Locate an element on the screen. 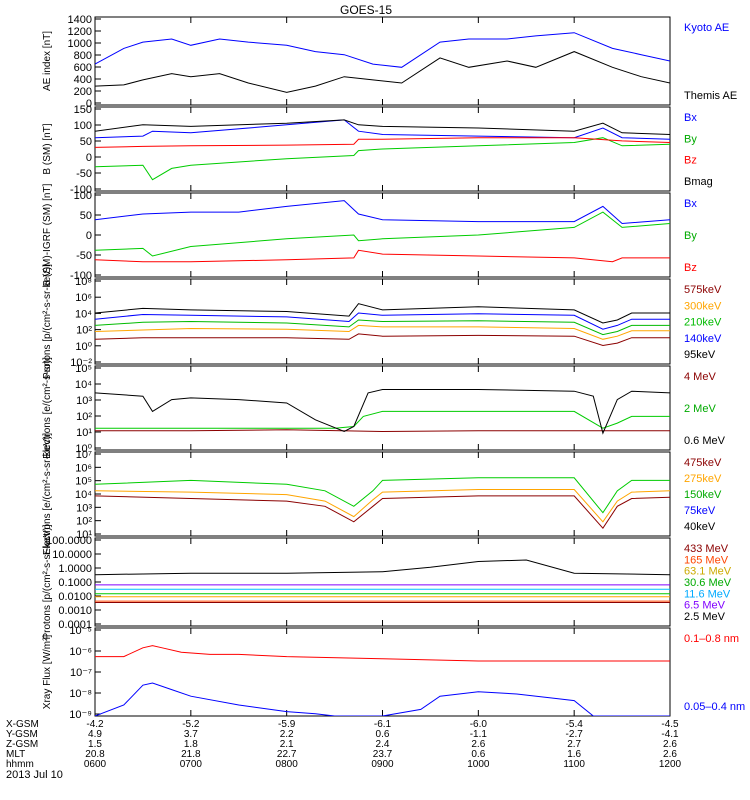 The width and height of the screenshot is (750, 800). table-cell: 22.7 is located at coordinates (287, 754).